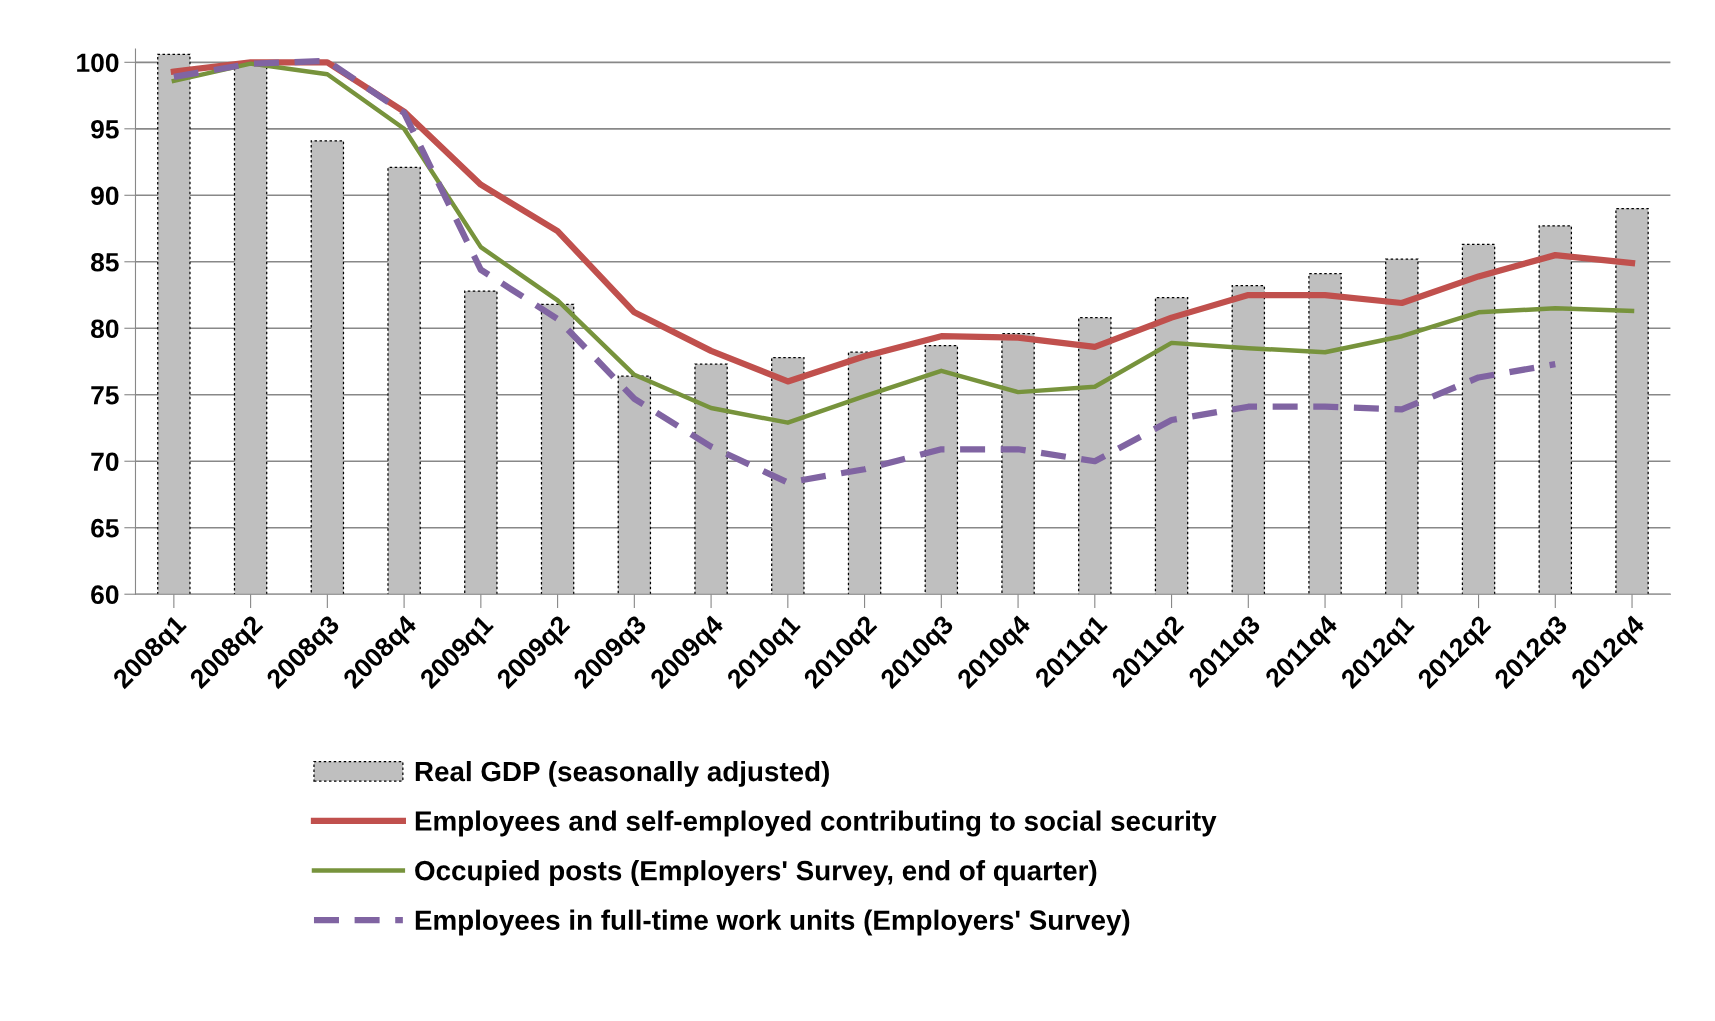 This screenshot has height=1021, width=1715. What do you see at coordinates (105, 129) in the screenshot?
I see `y-tick-label: 95` at bounding box center [105, 129].